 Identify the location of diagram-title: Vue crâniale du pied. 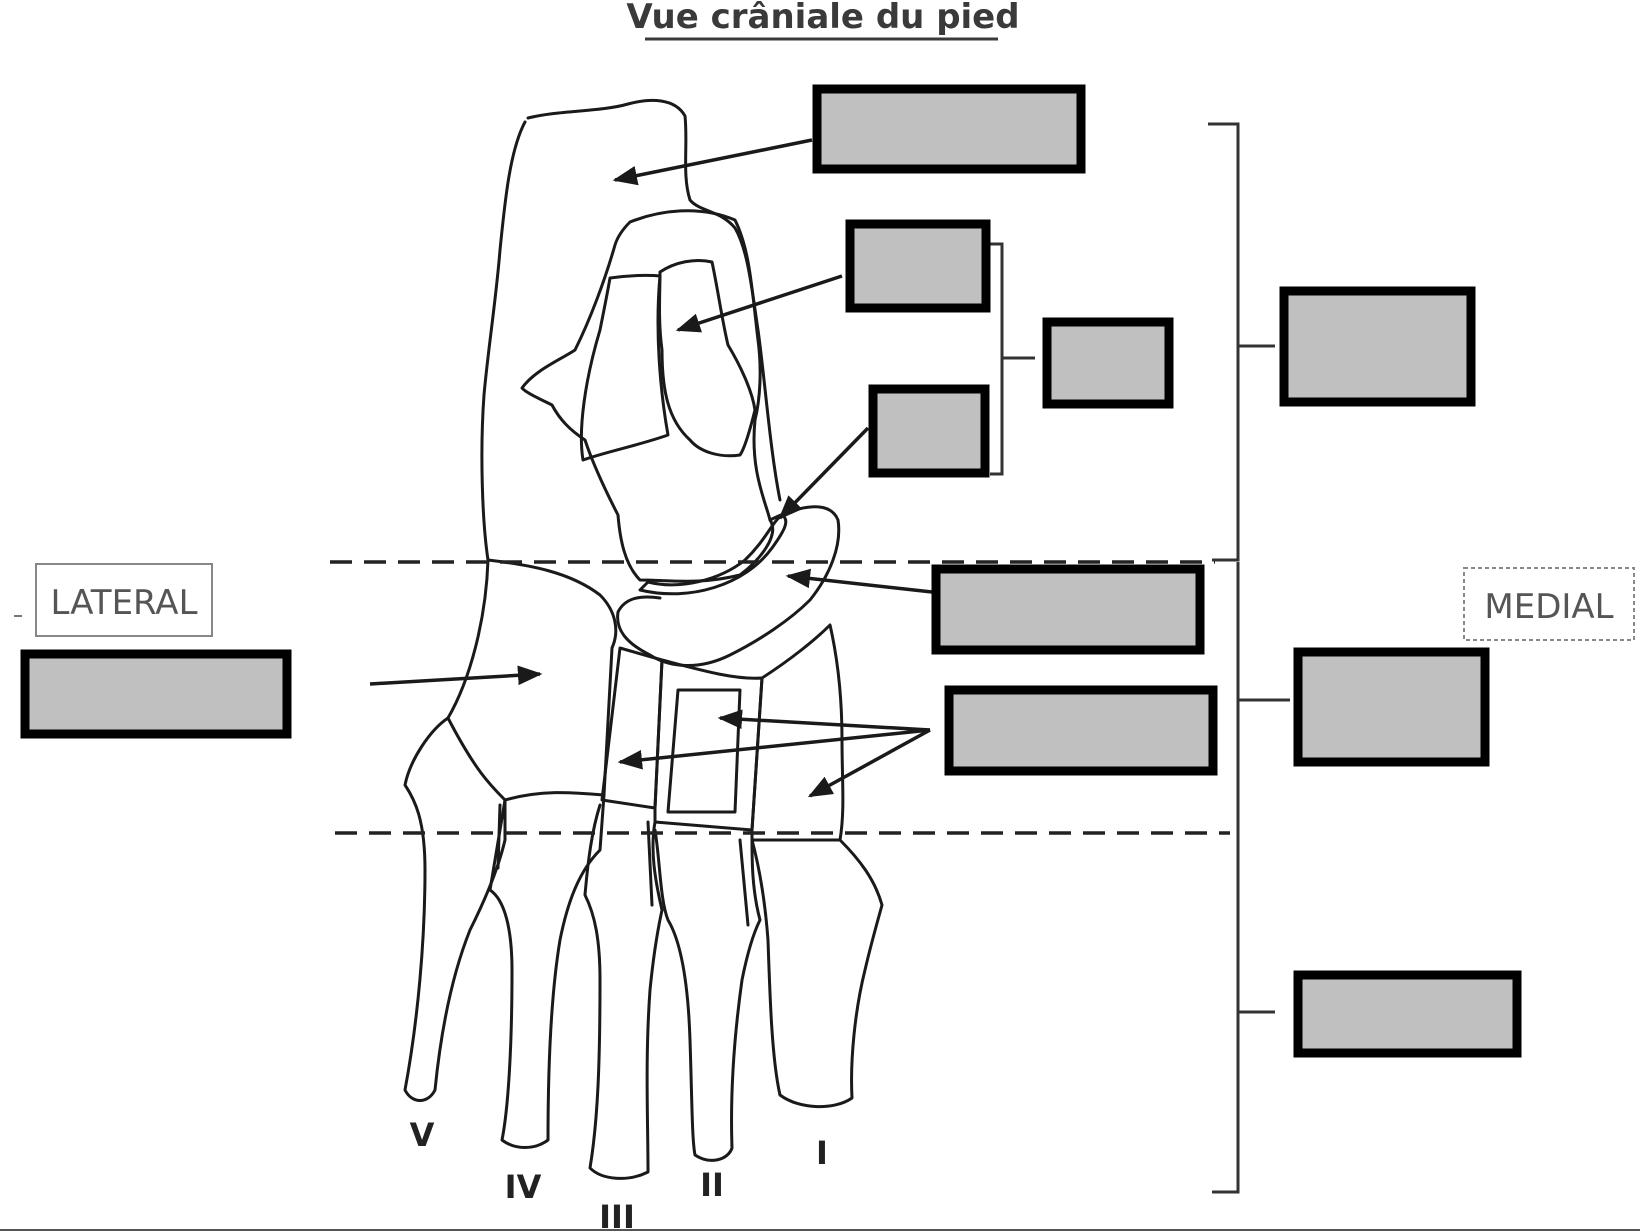
(822, 18).